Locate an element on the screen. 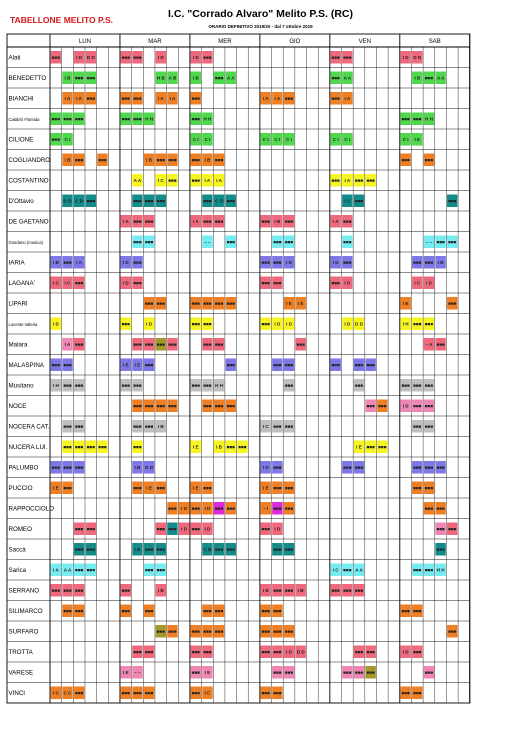 This screenshot has width=521, height=736. lesson-code: – – is located at coordinates (429, 241).